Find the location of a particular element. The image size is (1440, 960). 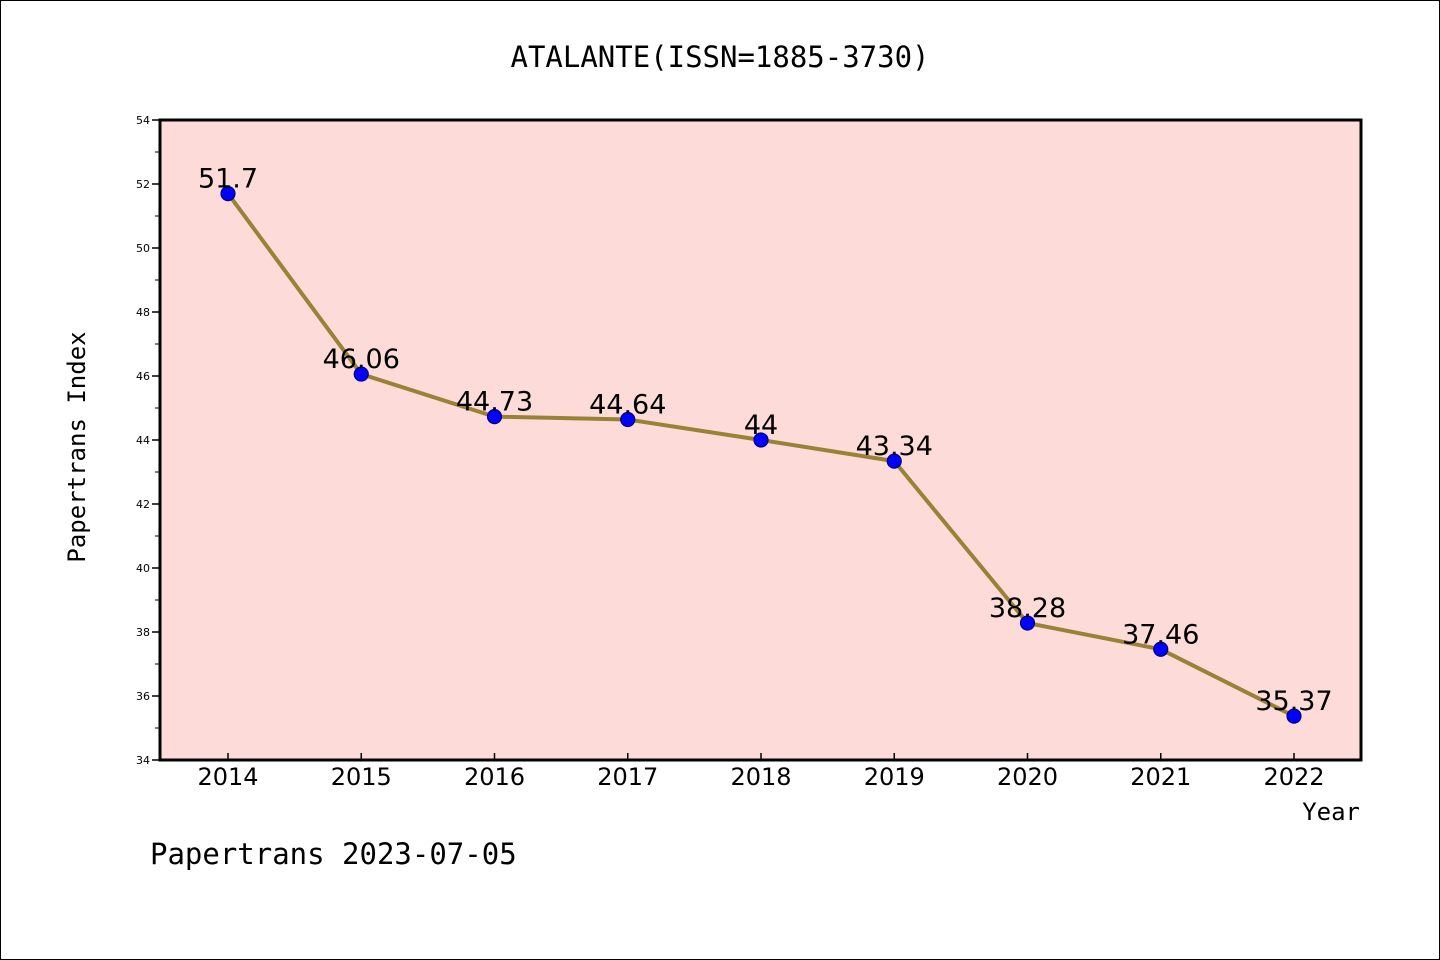

footer-text: Papertrans 2023-07-05 is located at coordinates (333, 854).